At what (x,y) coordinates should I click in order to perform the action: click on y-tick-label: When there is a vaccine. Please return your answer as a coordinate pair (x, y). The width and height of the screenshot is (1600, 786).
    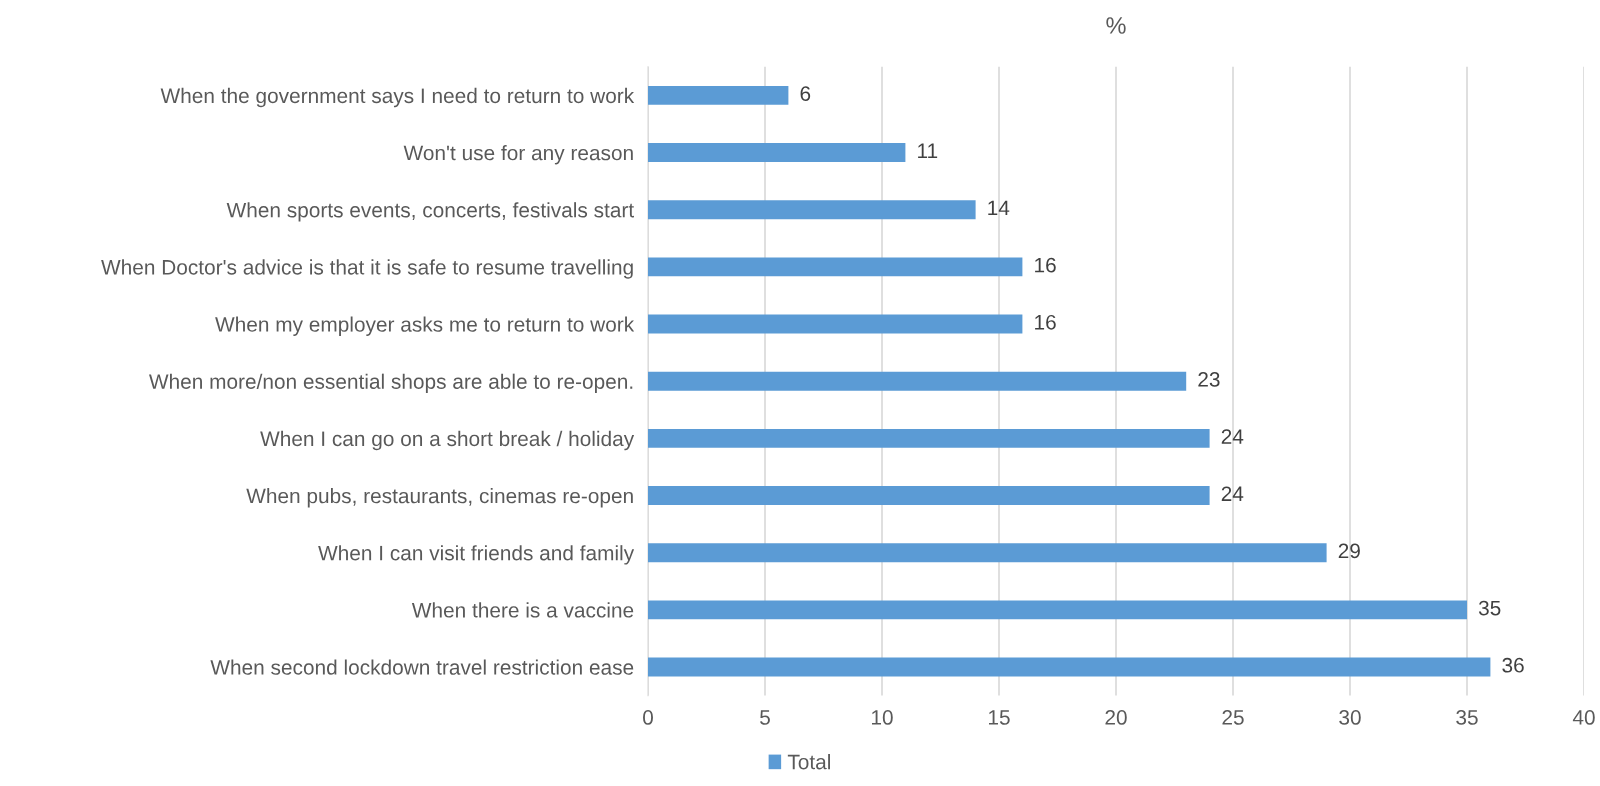
    Looking at the image, I should click on (522, 610).